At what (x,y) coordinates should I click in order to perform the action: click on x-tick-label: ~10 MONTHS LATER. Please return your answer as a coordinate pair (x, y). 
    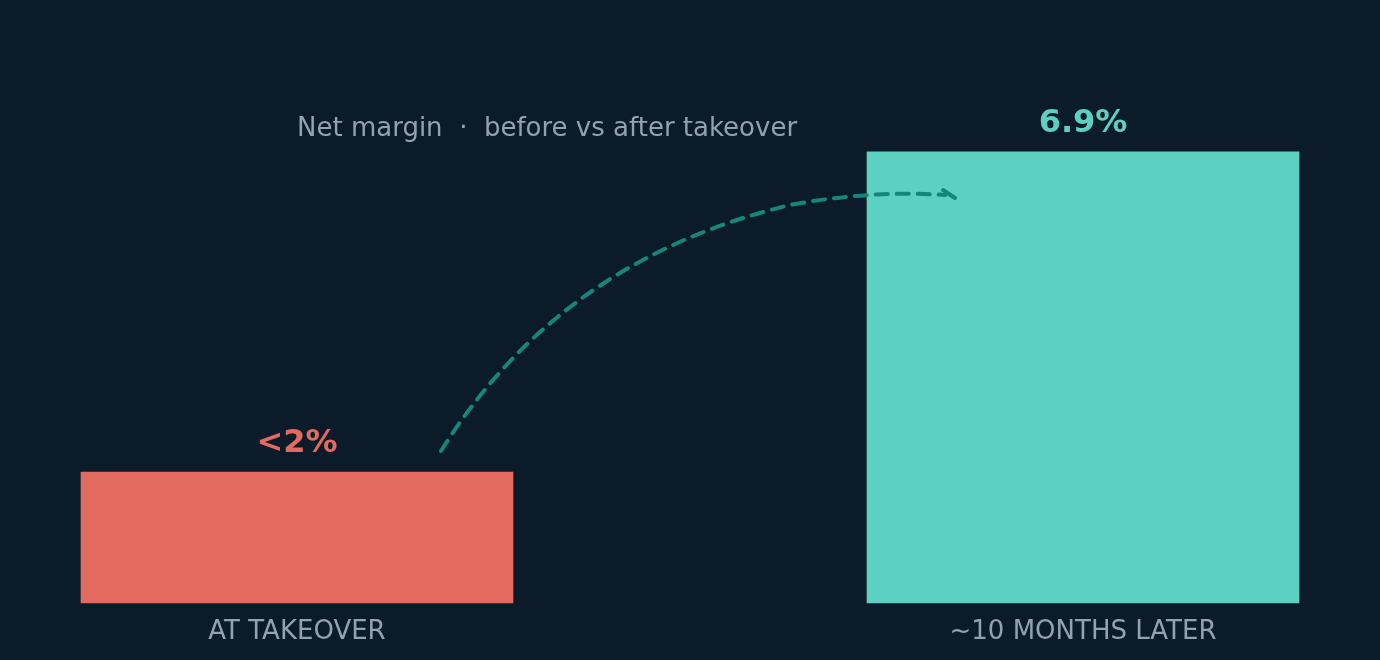
    Looking at the image, I should click on (1083, 630).